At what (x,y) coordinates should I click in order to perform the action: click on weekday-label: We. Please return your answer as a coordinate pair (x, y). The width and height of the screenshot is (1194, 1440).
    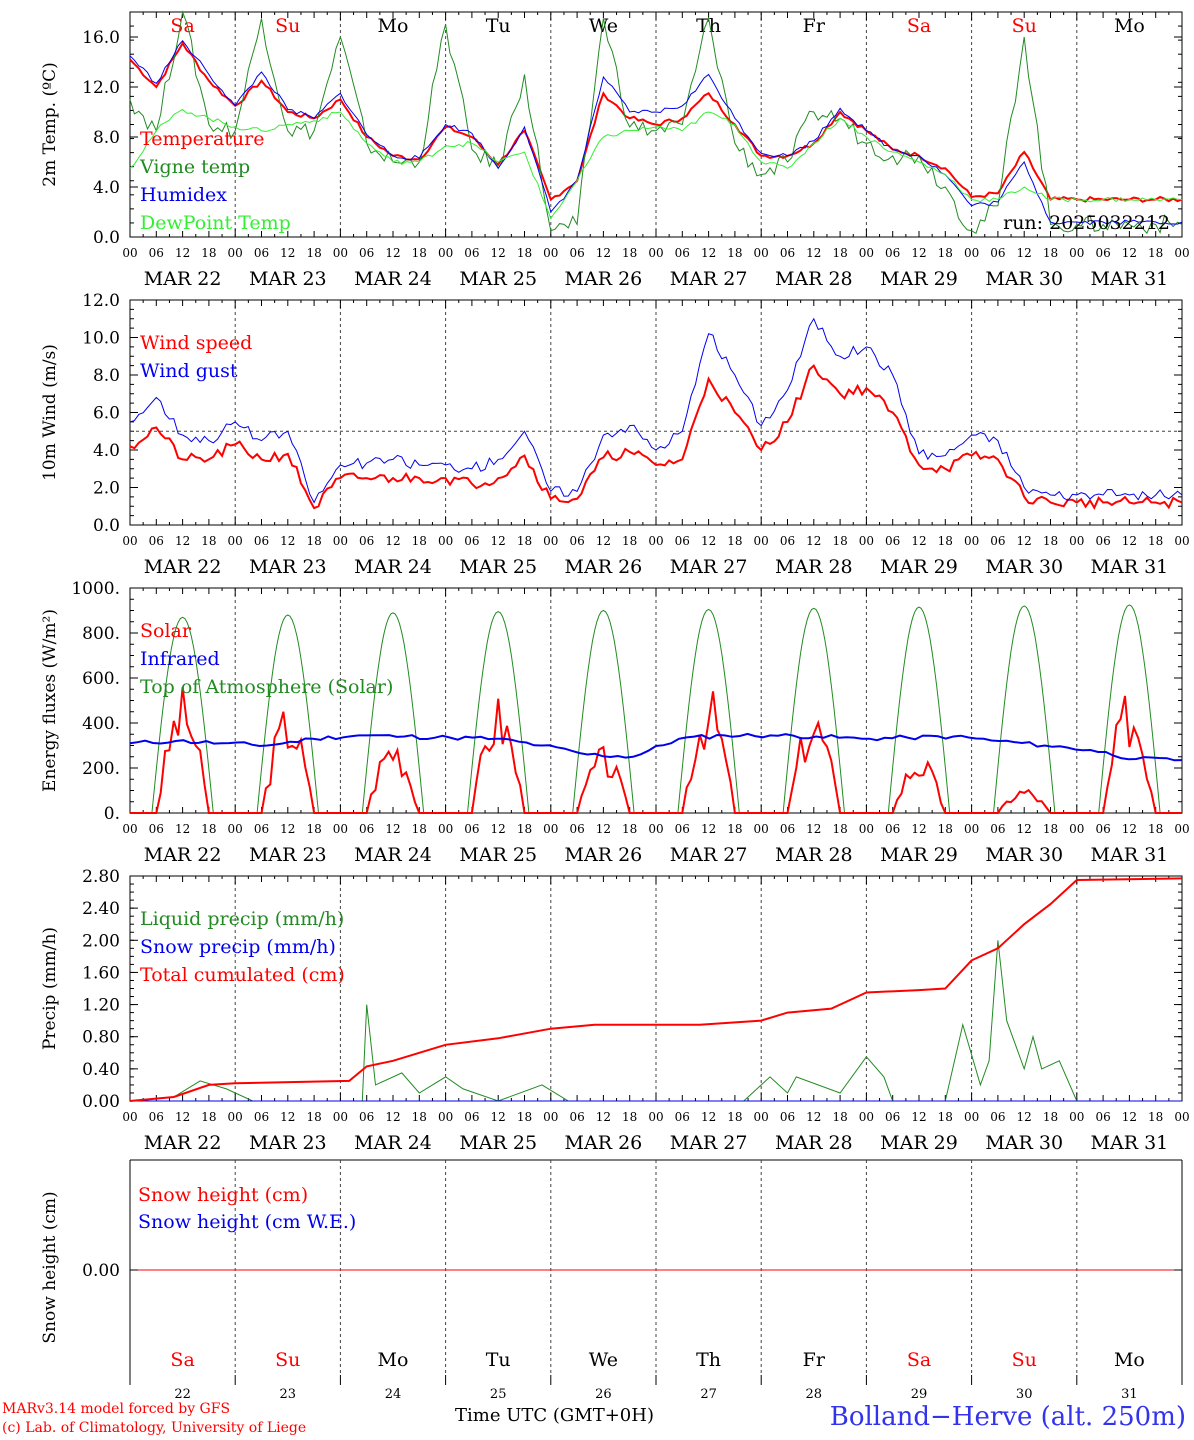
    Looking at the image, I should click on (603, 1360).